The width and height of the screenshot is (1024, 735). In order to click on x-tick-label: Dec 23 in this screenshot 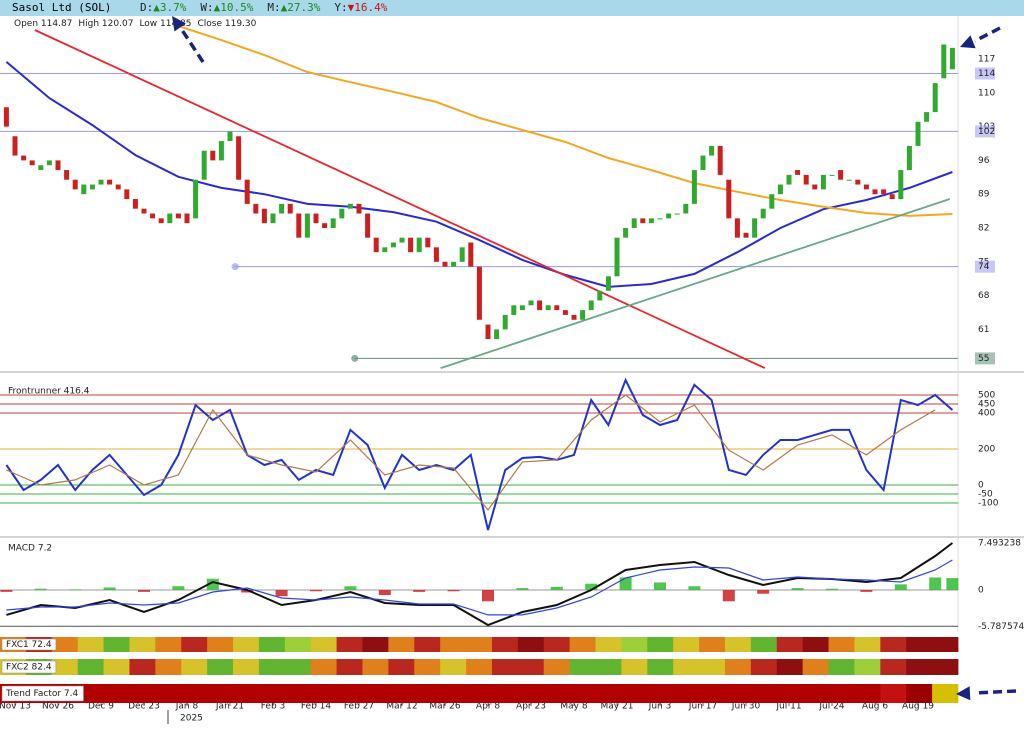, I will do `click(144, 707)`.